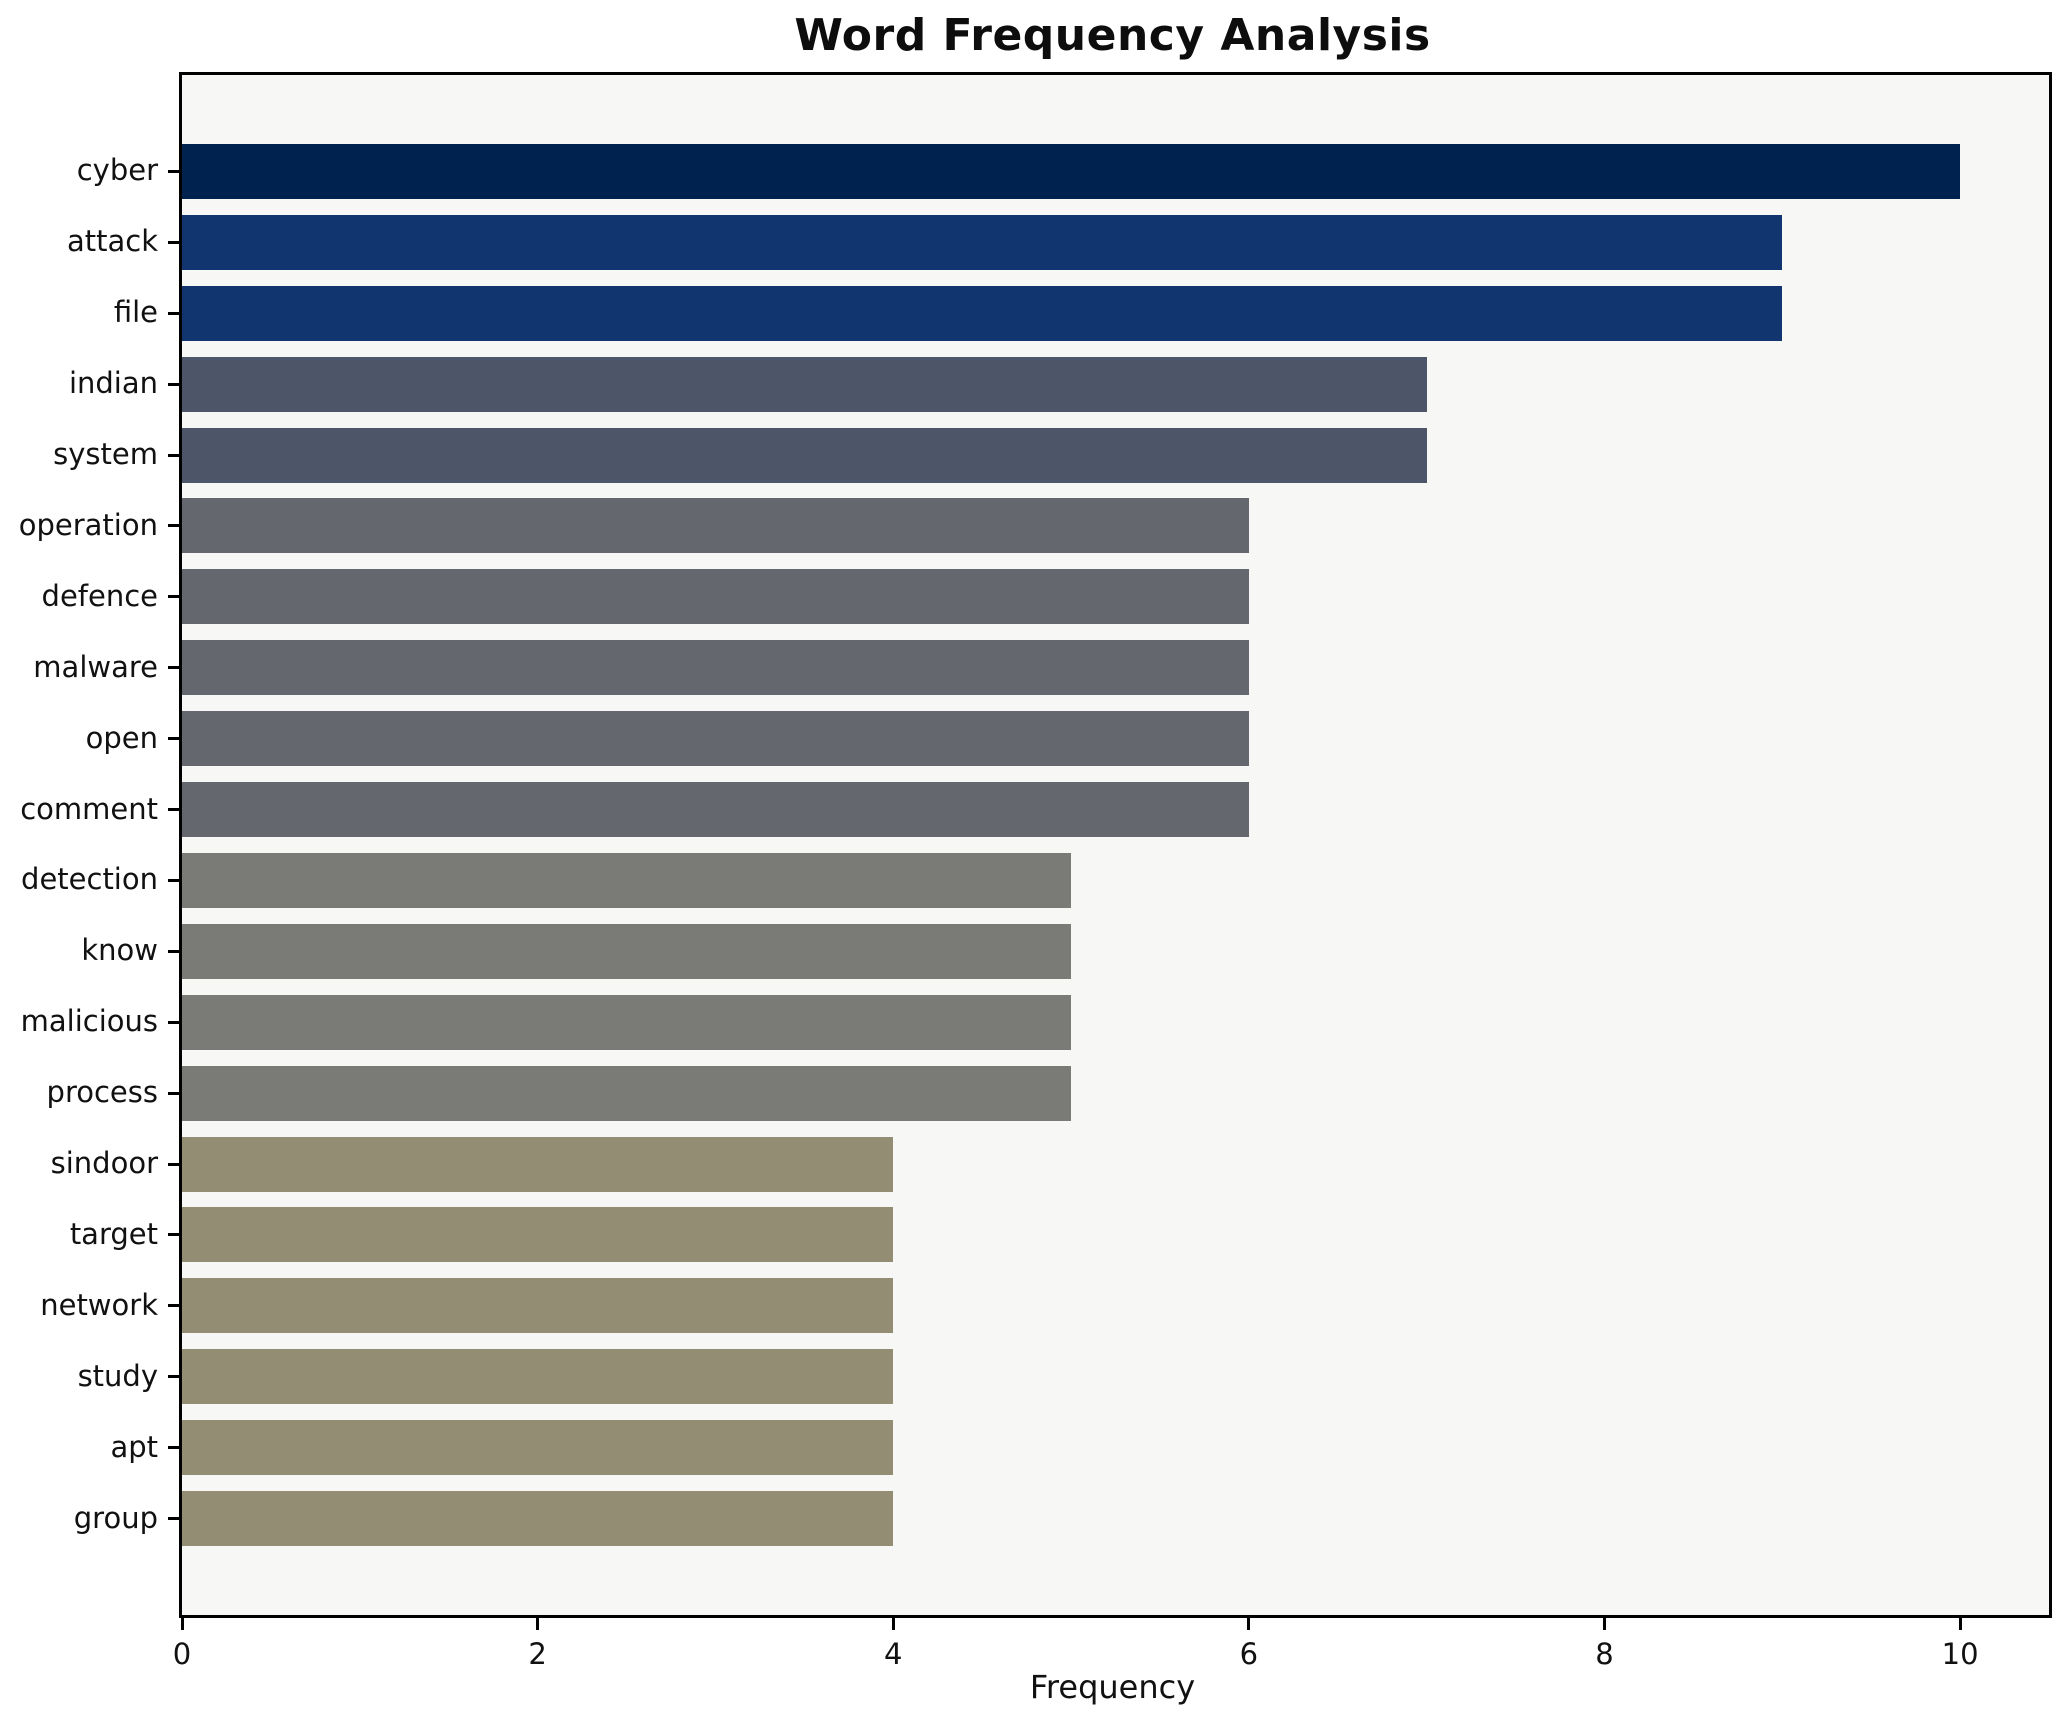  What do you see at coordinates (121, 737) in the screenshot?
I see `y-tick-label-open: open` at bounding box center [121, 737].